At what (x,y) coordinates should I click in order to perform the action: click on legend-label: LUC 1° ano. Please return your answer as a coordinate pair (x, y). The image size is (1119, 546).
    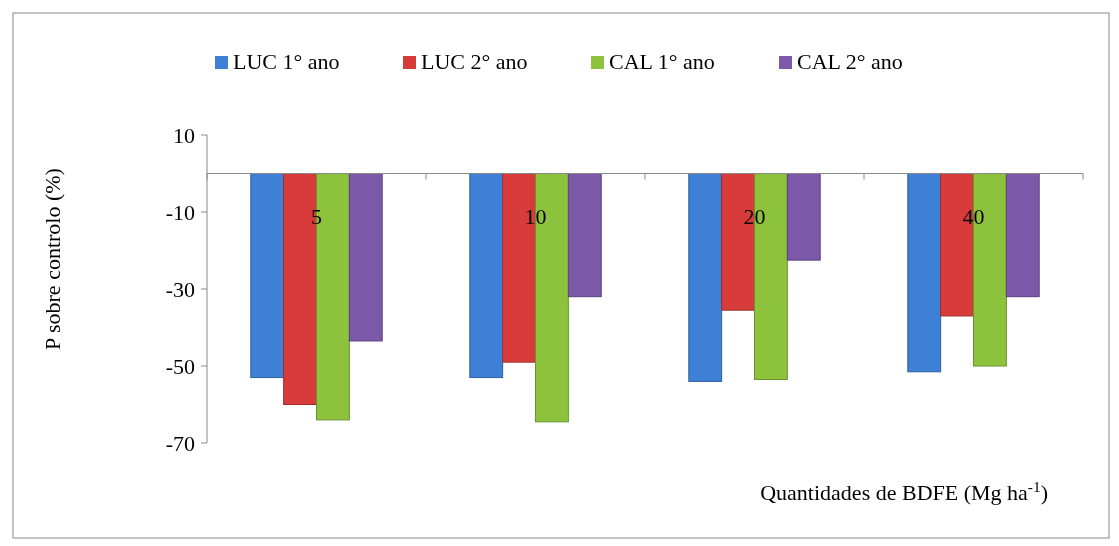
    Looking at the image, I should click on (286, 61).